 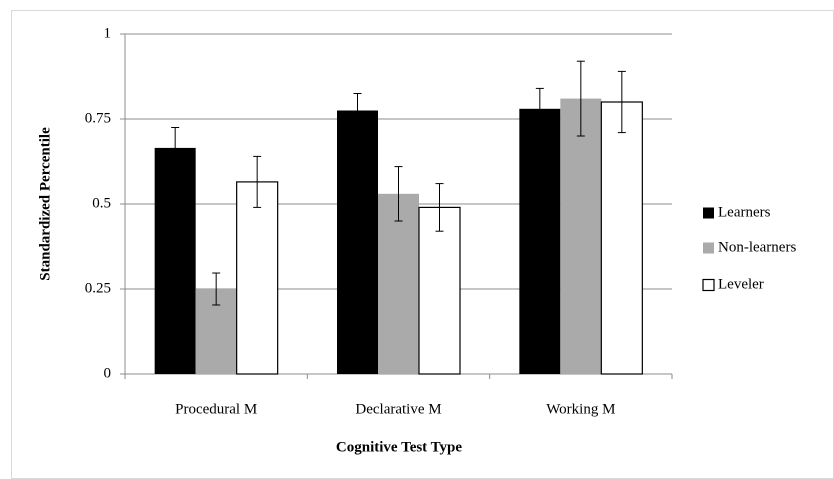 I want to click on legend-label: Non-learners, so click(x=757, y=247).